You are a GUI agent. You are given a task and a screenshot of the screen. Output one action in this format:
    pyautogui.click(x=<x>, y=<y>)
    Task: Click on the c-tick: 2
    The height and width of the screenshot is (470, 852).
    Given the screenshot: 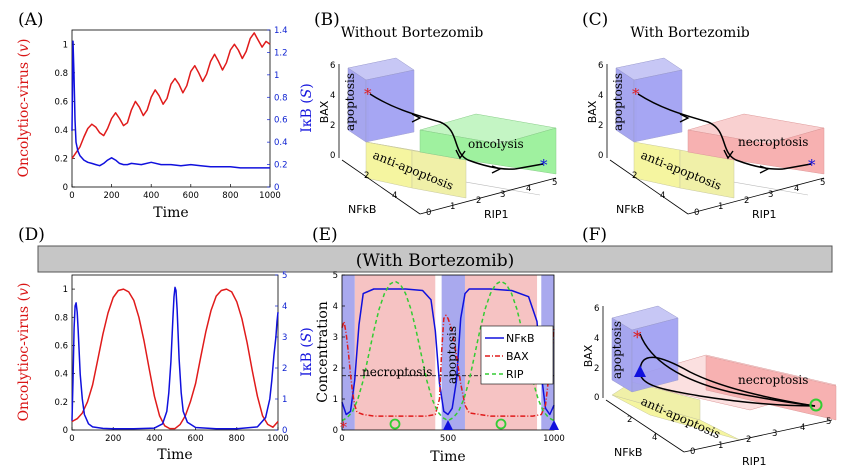 What is the action you would take?
    pyautogui.click(x=746, y=201)
    